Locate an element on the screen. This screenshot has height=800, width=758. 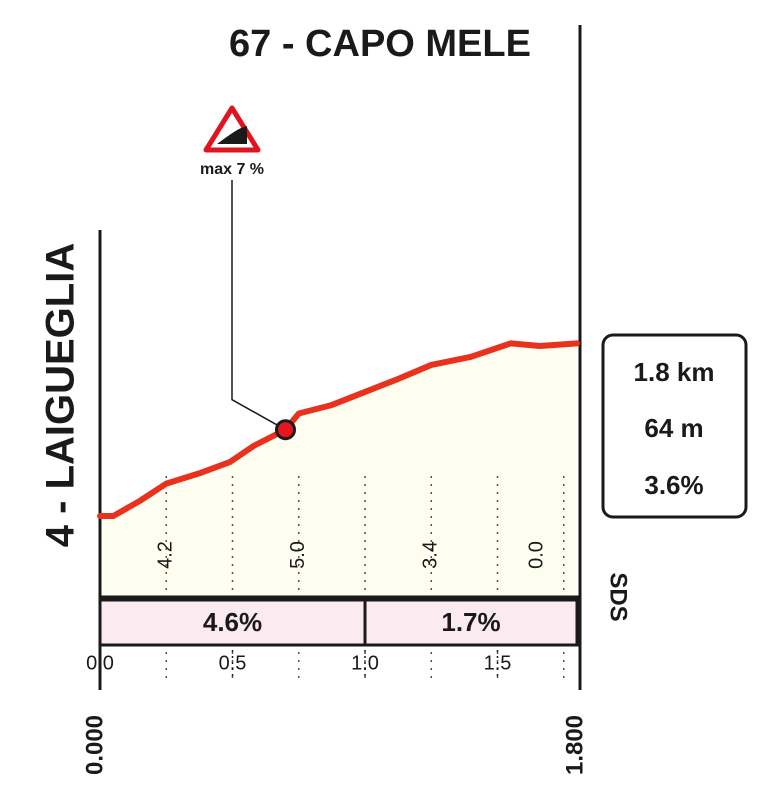
info-box is located at coordinates (674, 426).